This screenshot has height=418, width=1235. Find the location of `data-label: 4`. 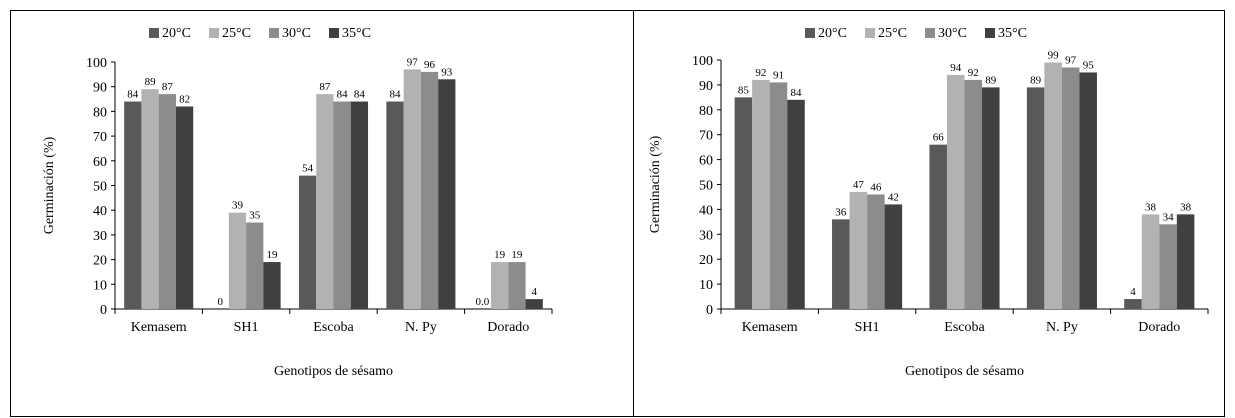

data-label: 4 is located at coordinates (1133, 292).